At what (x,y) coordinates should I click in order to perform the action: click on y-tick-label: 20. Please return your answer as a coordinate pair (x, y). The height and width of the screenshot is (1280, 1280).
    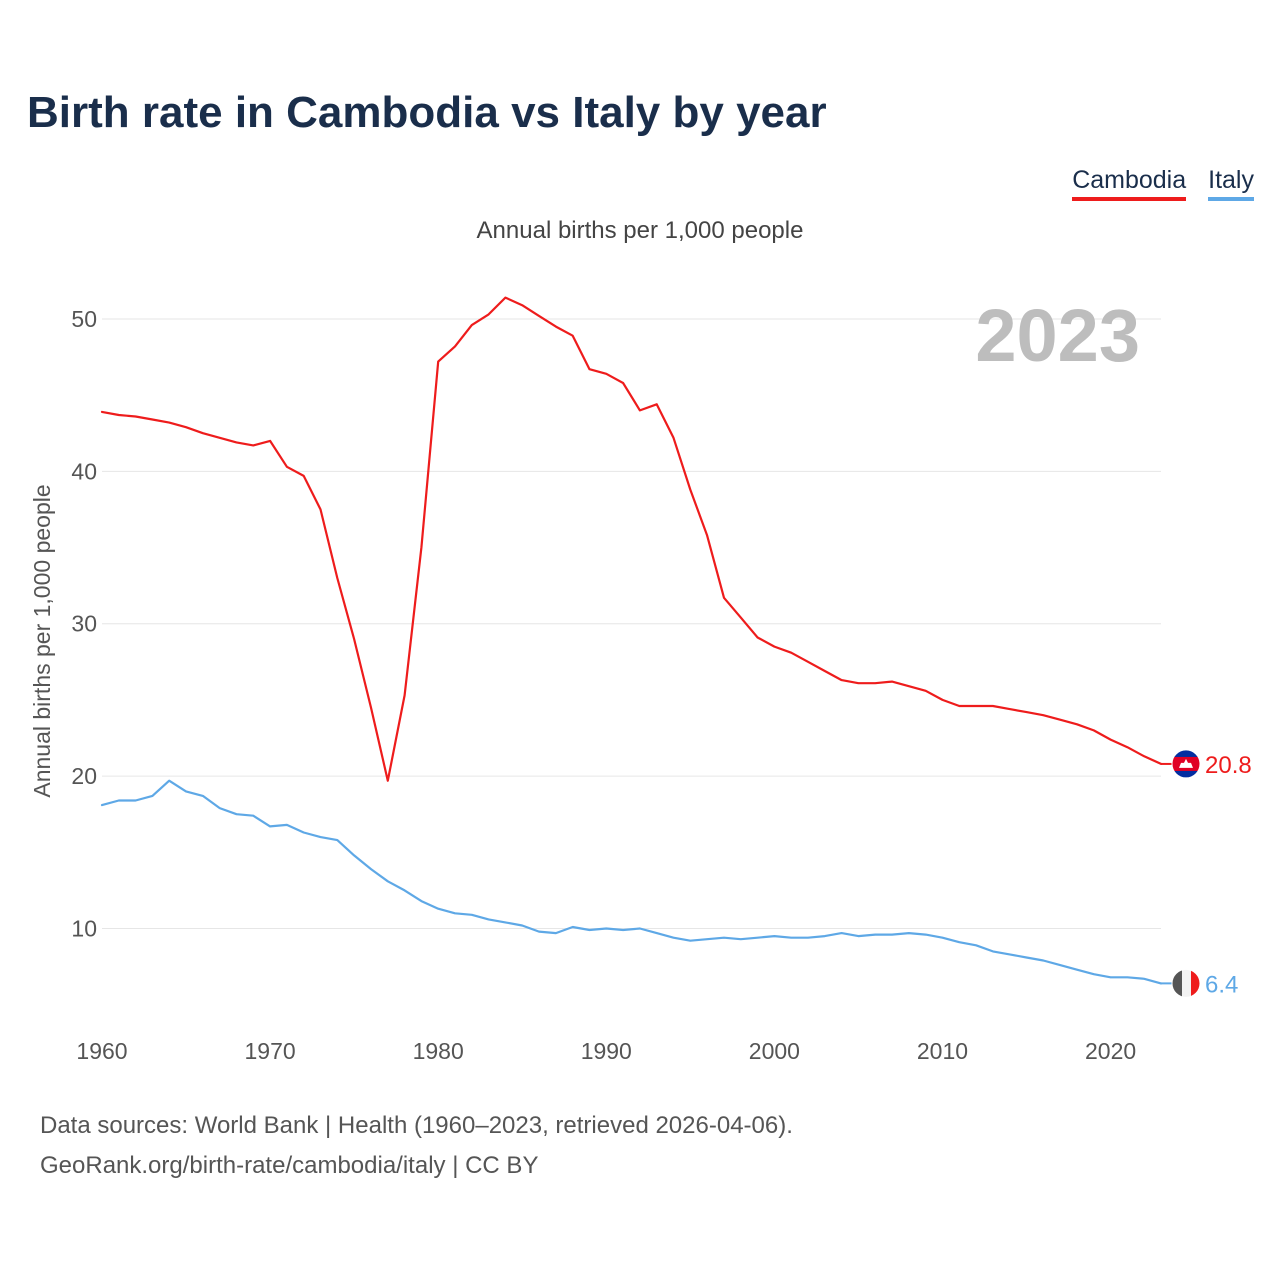
    Looking at the image, I should click on (84, 776).